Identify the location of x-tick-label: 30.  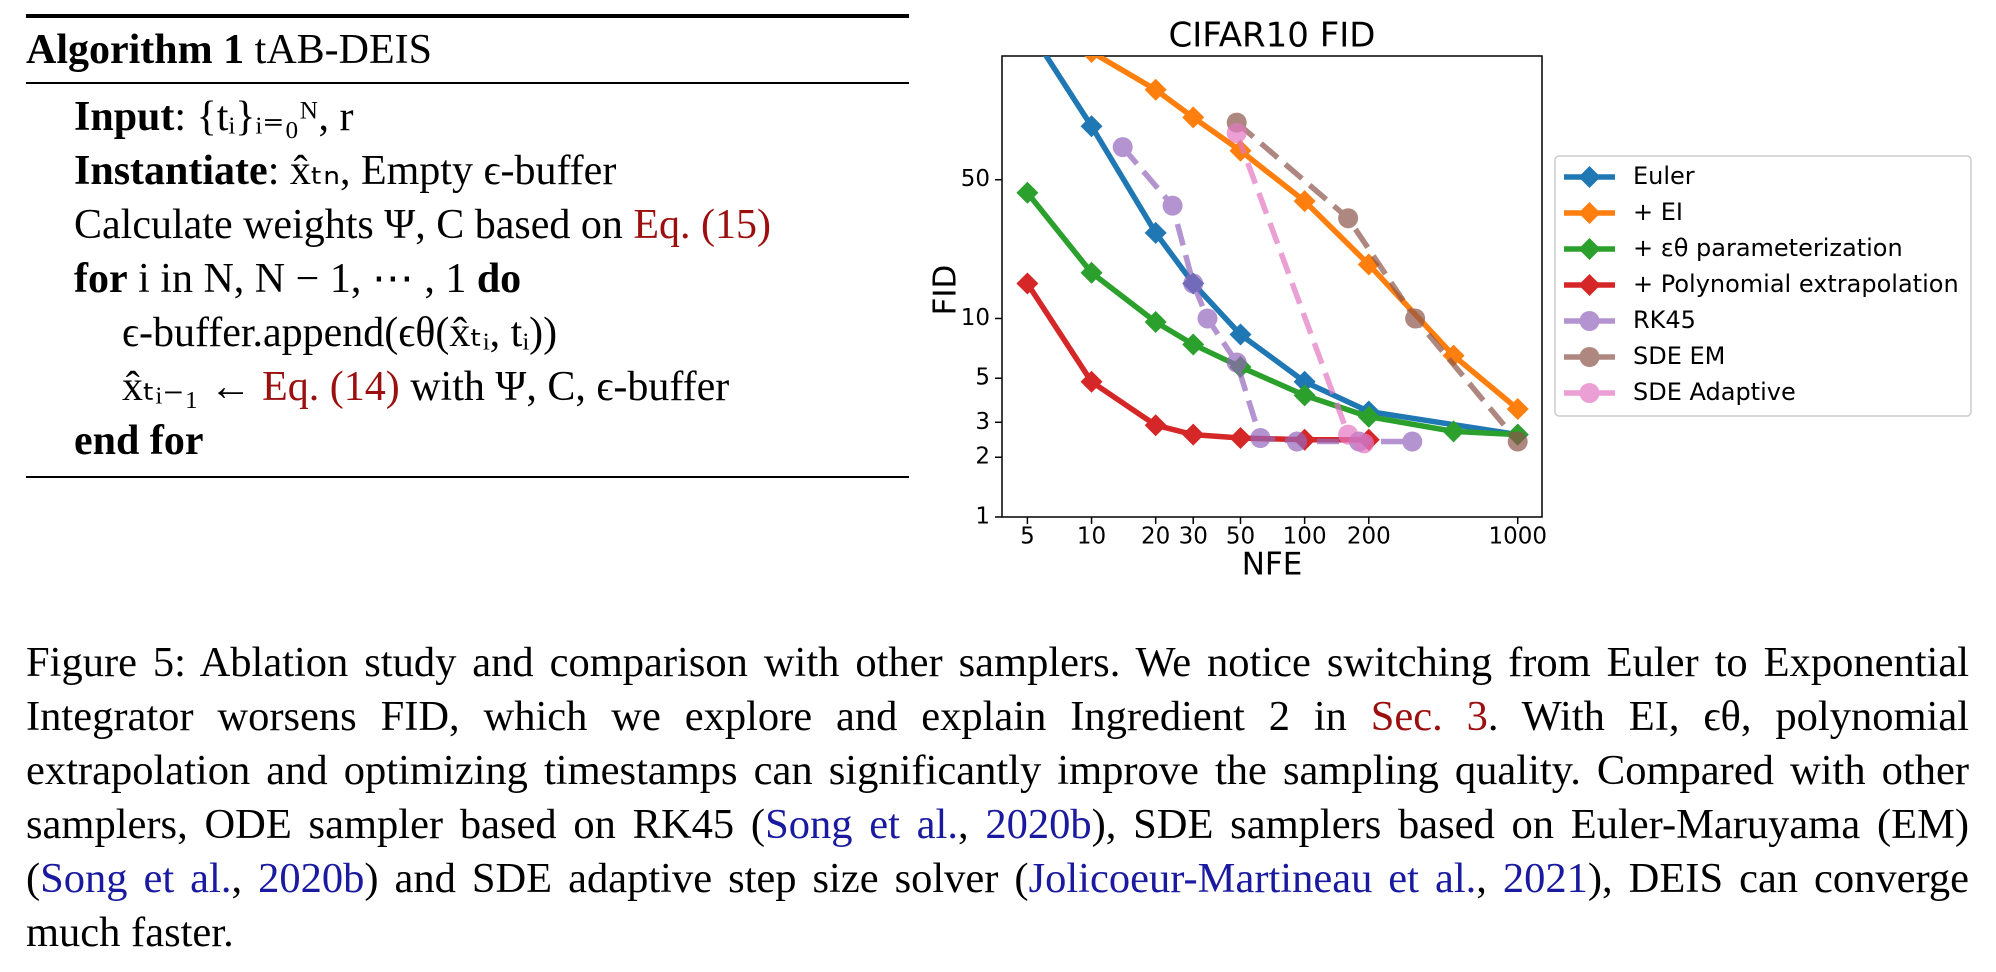
(1193, 537).